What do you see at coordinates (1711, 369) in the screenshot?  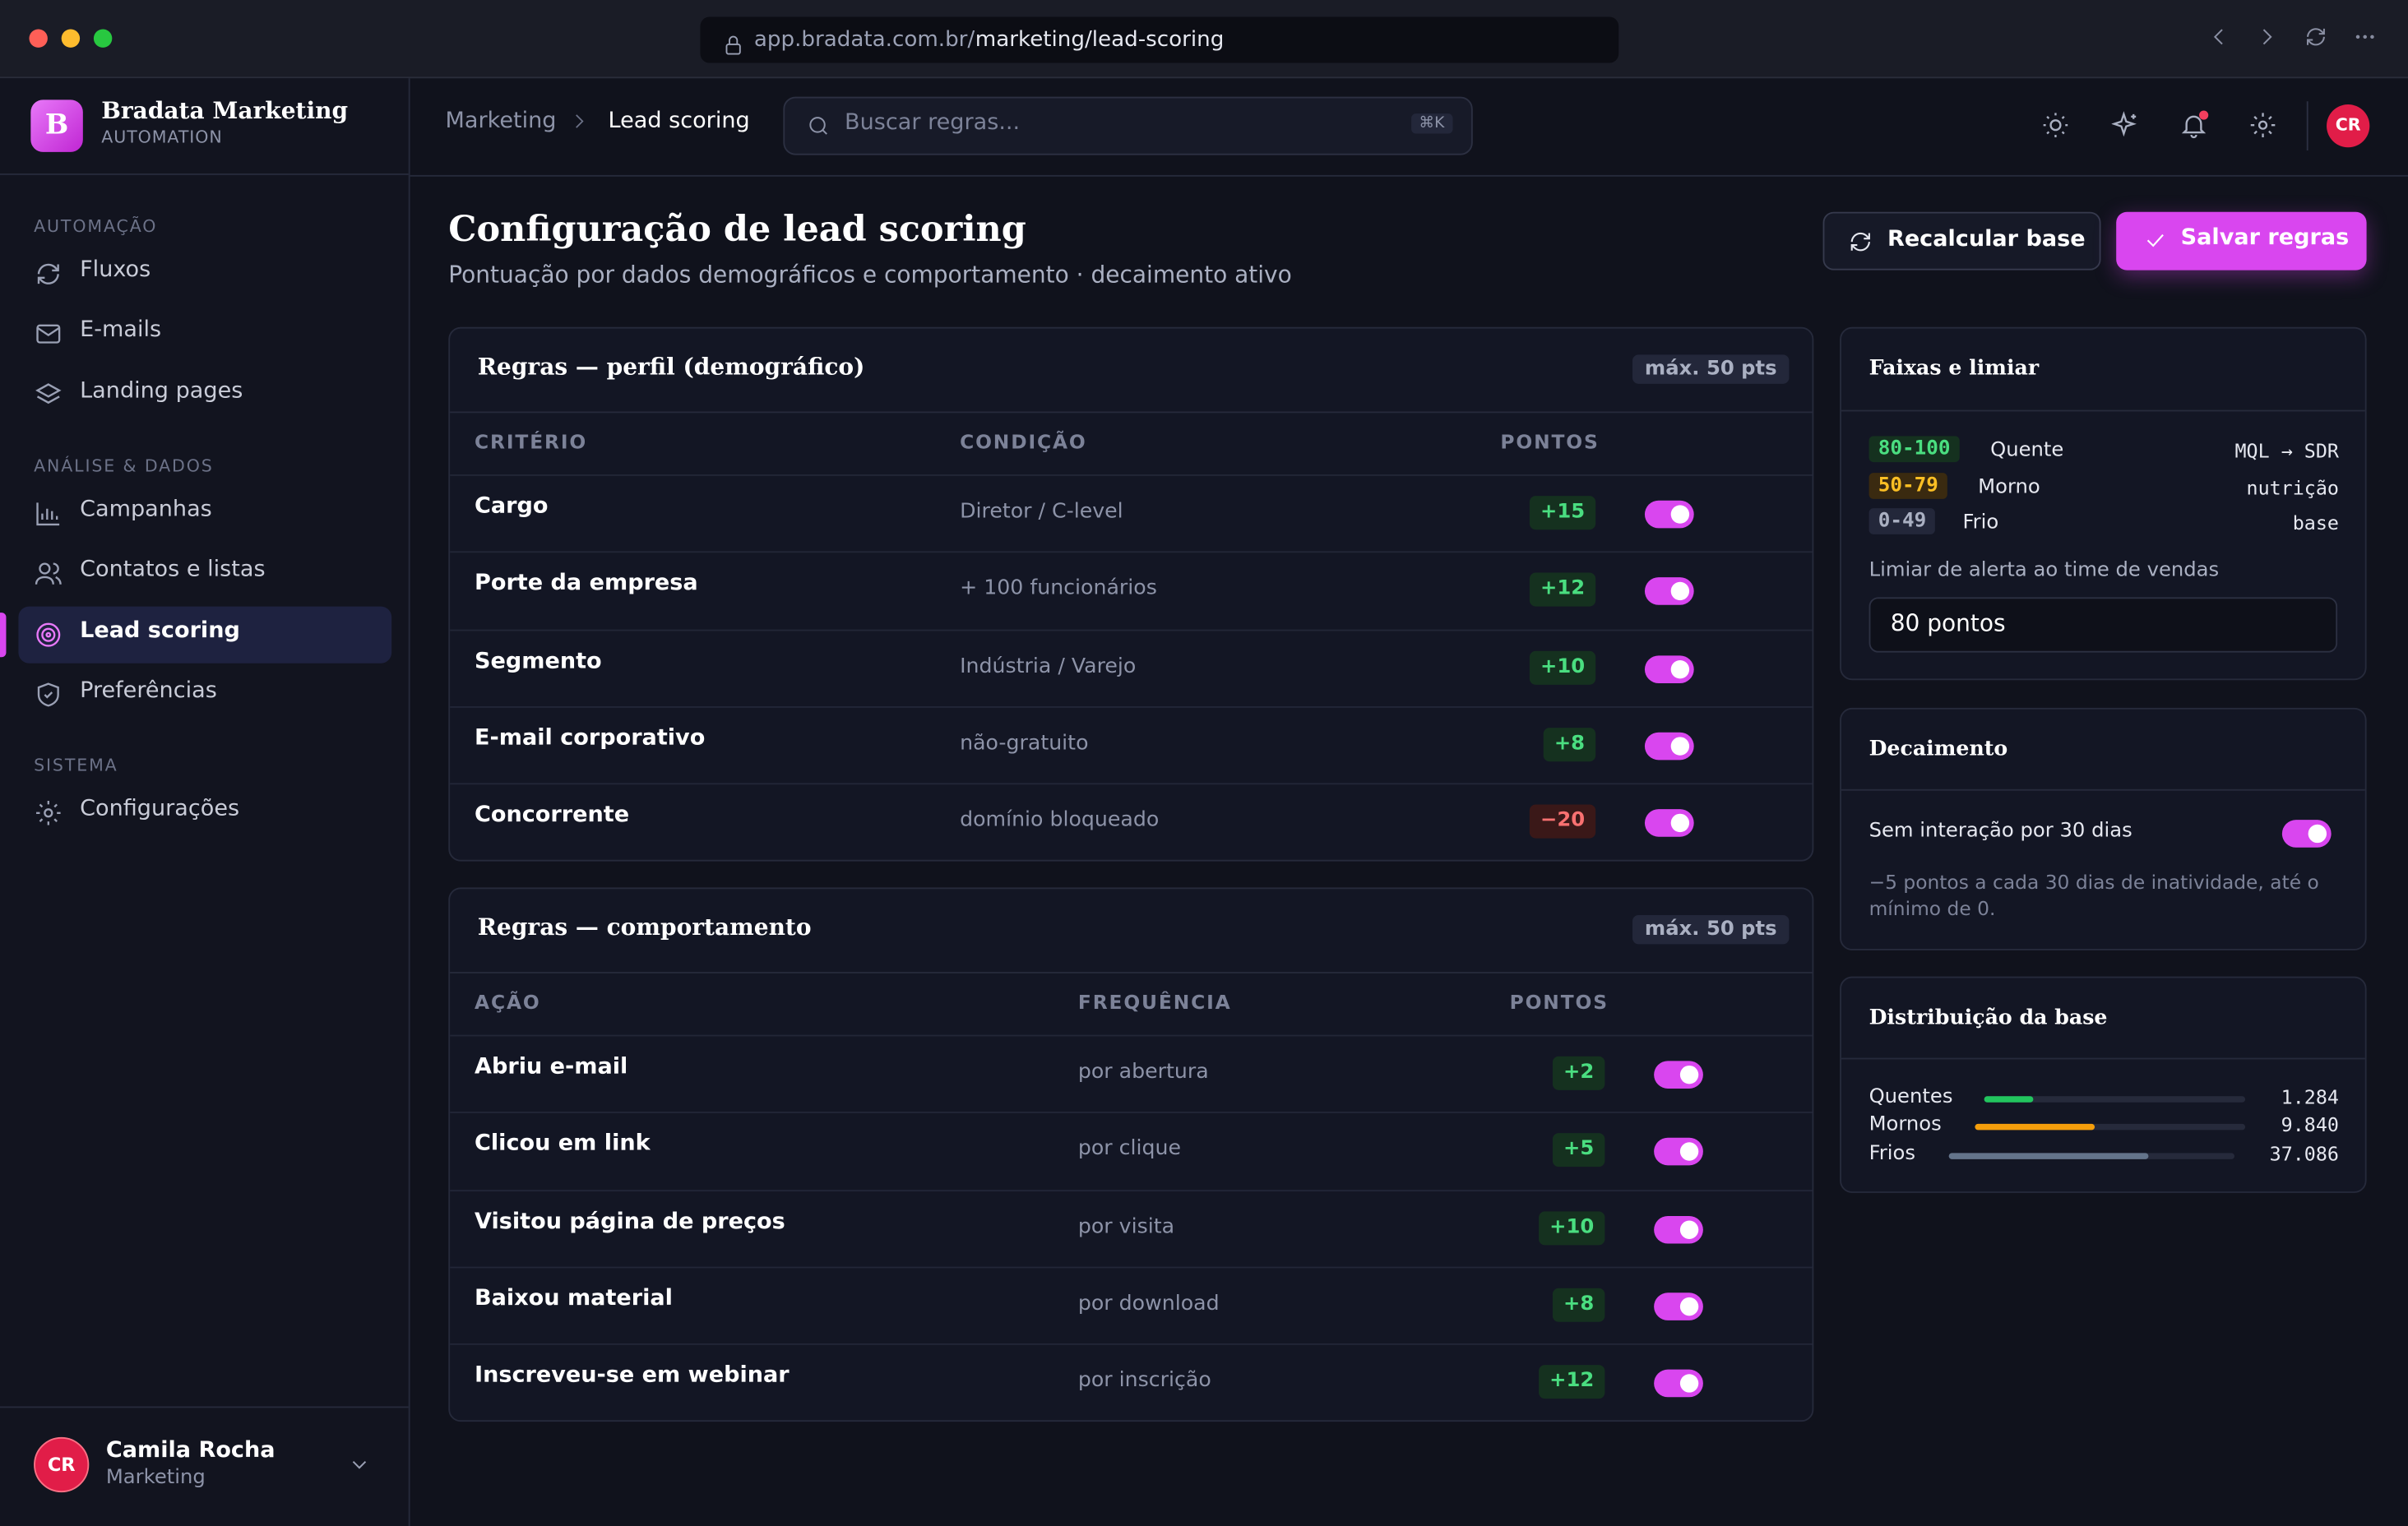 I see `card-badge: máx. 50 pts` at bounding box center [1711, 369].